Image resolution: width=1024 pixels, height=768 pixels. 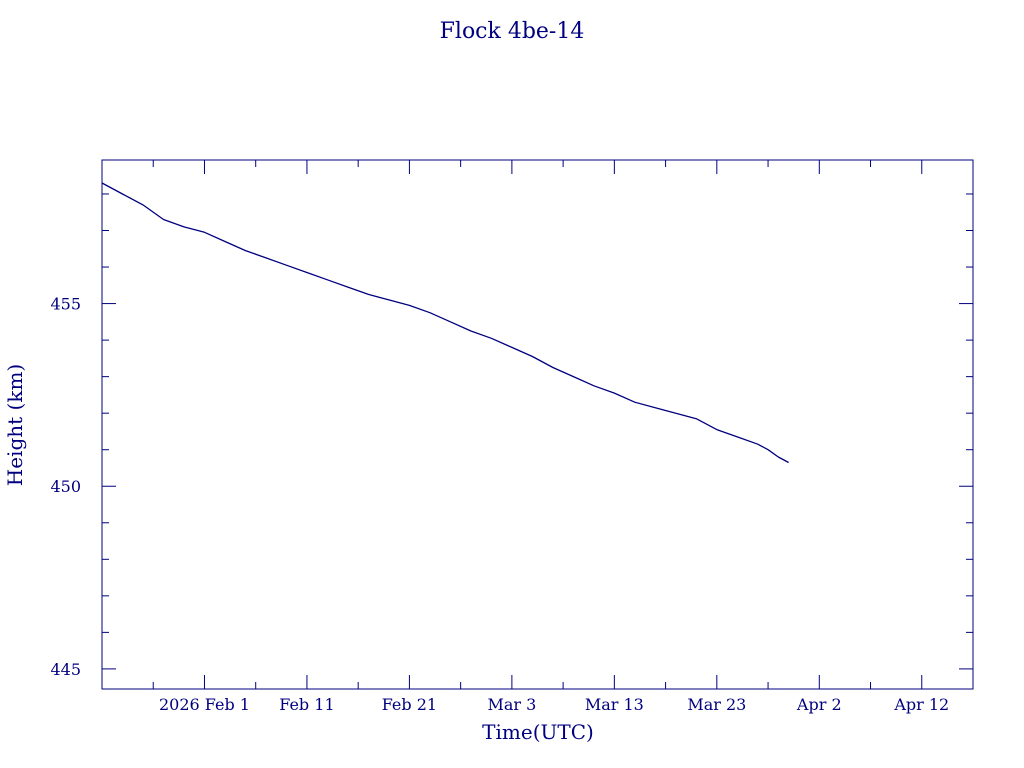 What do you see at coordinates (15, 425) in the screenshot?
I see `y-axis-label: Height (km)` at bounding box center [15, 425].